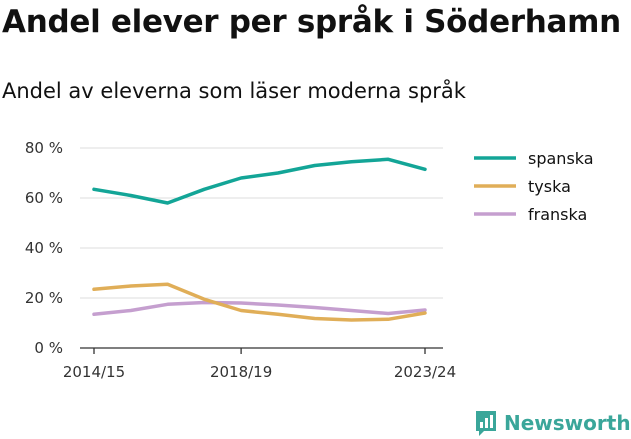  Describe the element at coordinates (425, 372) in the screenshot. I see `x-tick-label: 2023/24` at that location.